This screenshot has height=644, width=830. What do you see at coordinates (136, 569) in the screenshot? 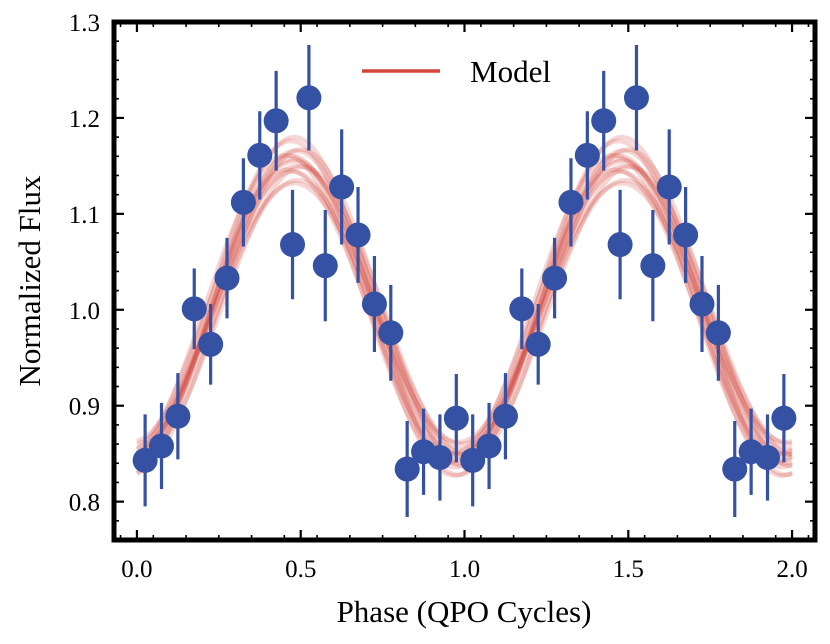
I see `x-tick-label: 0.0` at bounding box center [136, 569].